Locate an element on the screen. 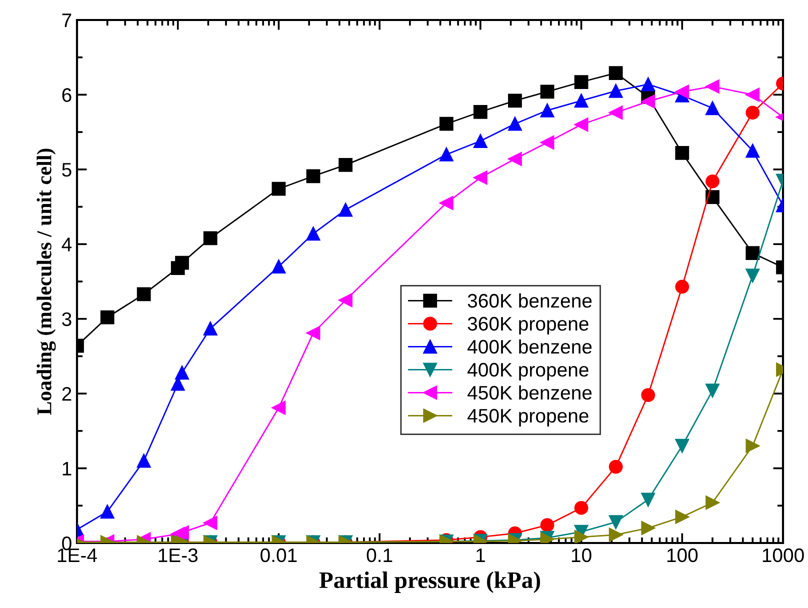  y-tick-label: 1 is located at coordinates (67, 469).